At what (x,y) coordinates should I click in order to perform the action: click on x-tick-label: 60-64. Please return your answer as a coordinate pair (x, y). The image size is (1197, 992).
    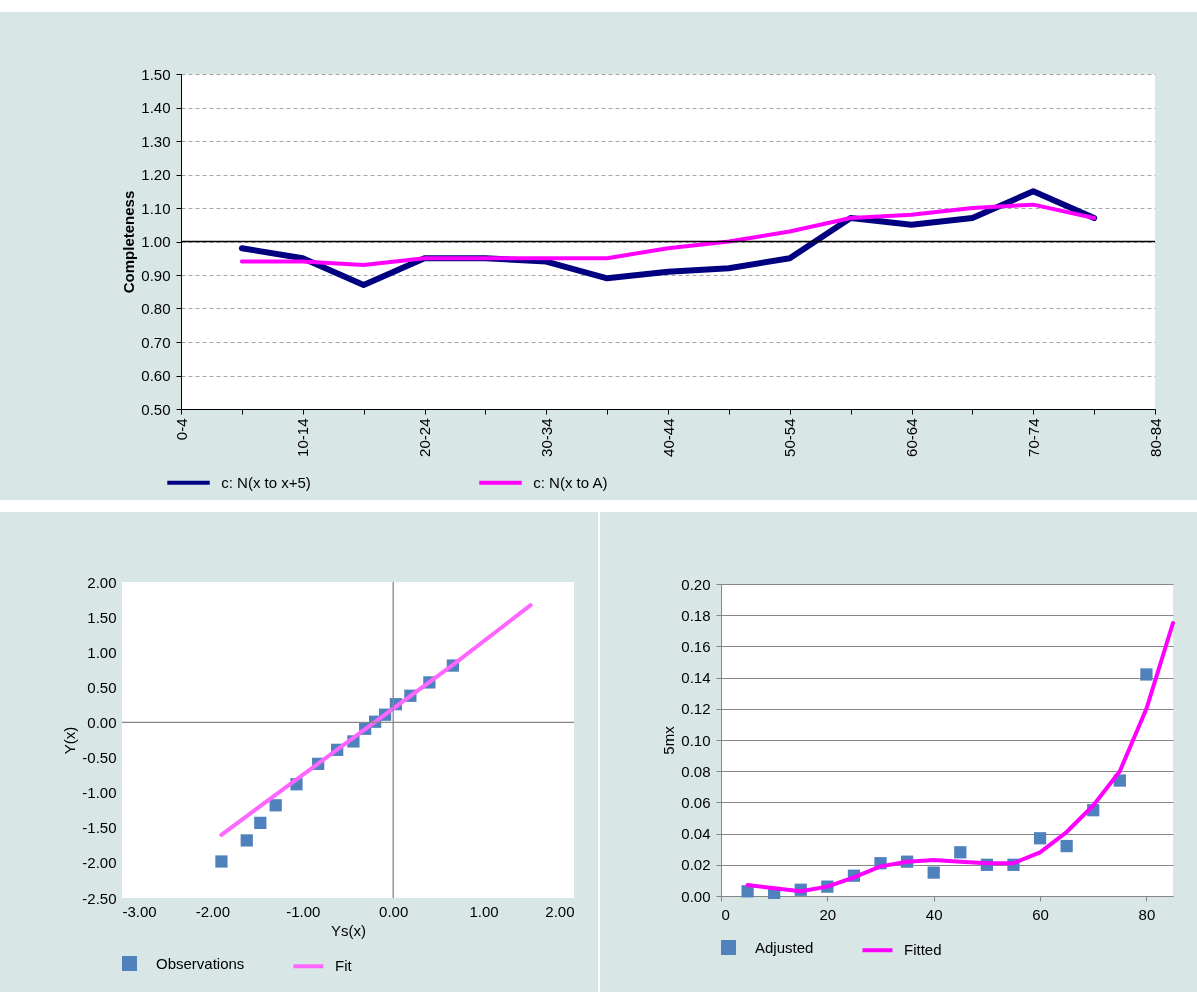
    Looking at the image, I should click on (911, 437).